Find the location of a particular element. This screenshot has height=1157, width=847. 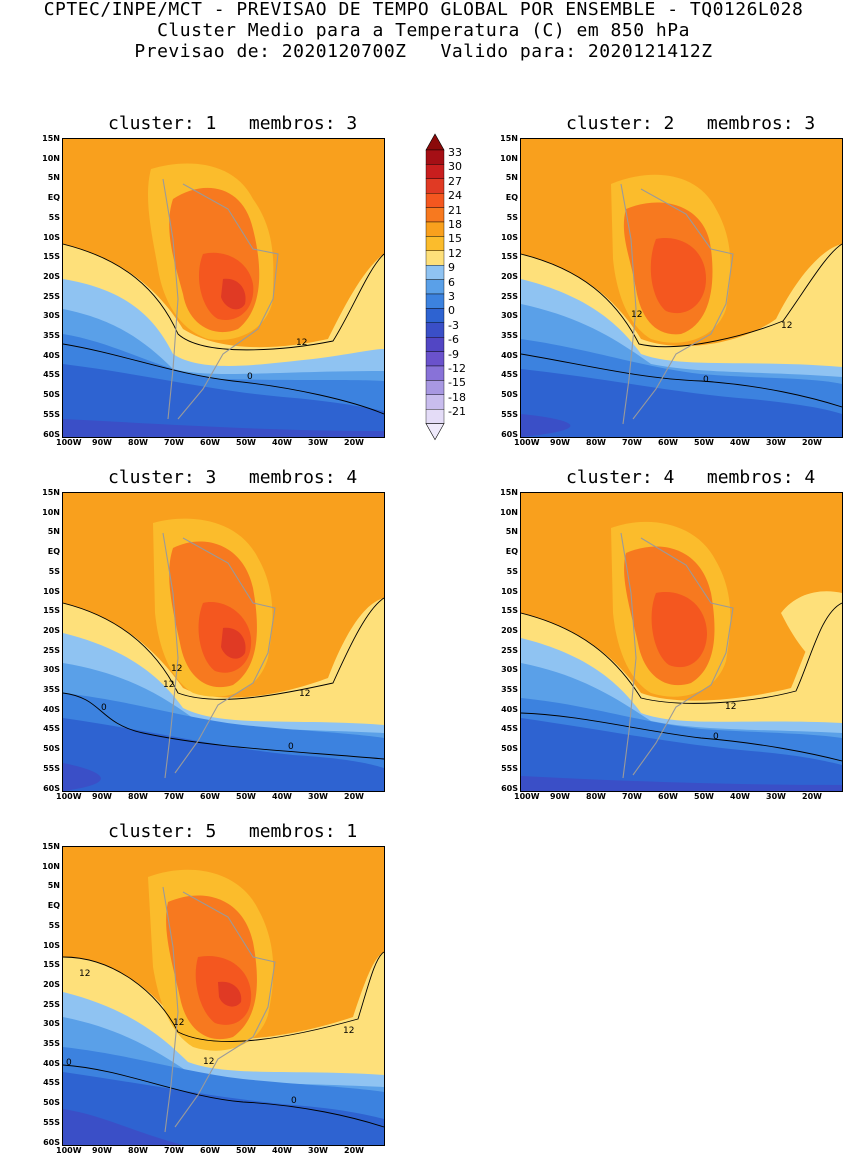

lat-tick-label: 45S is located at coordinates (51, 375).